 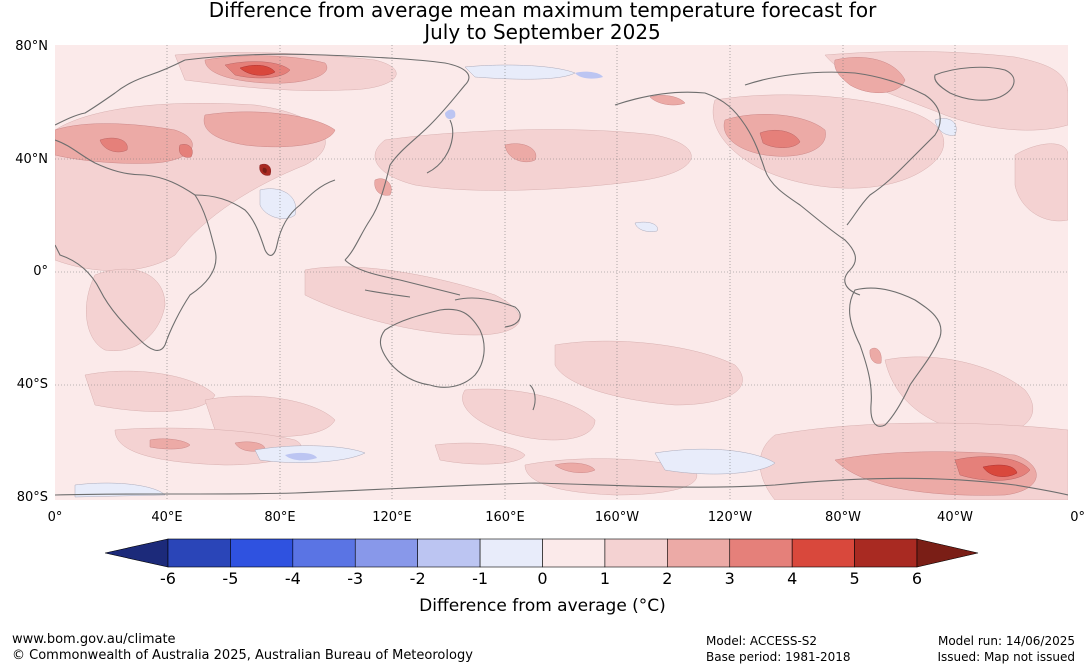 What do you see at coordinates (480, 578) in the screenshot?
I see `colorbar-tick-label: -1` at bounding box center [480, 578].